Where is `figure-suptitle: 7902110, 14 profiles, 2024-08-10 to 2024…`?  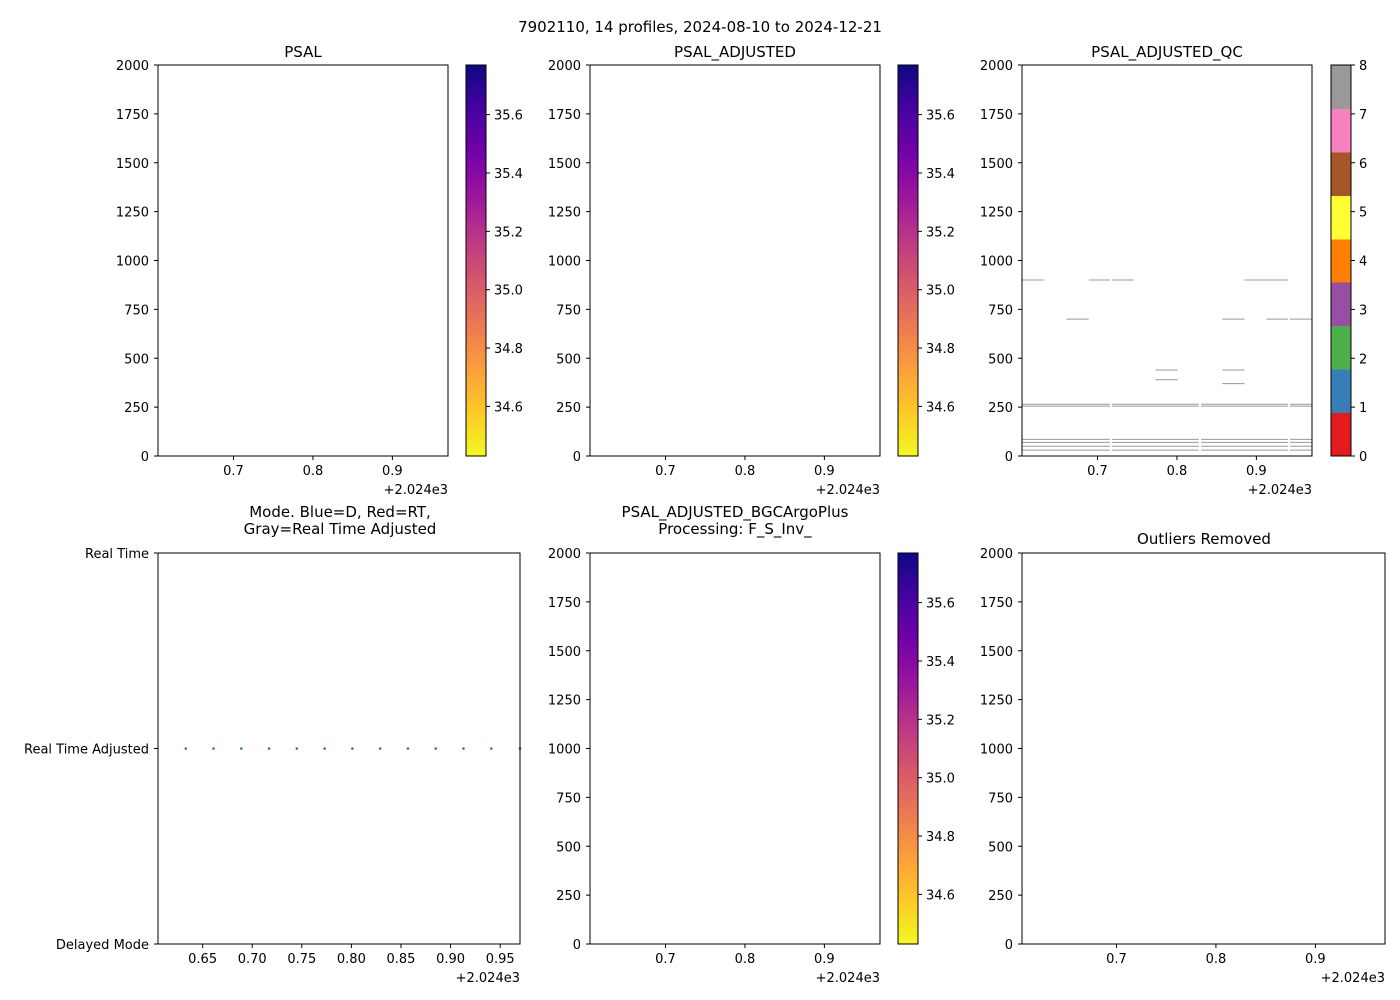
figure-suptitle: 7902110, 14 profiles, 2024-08-10 to 2024… is located at coordinates (700, 27).